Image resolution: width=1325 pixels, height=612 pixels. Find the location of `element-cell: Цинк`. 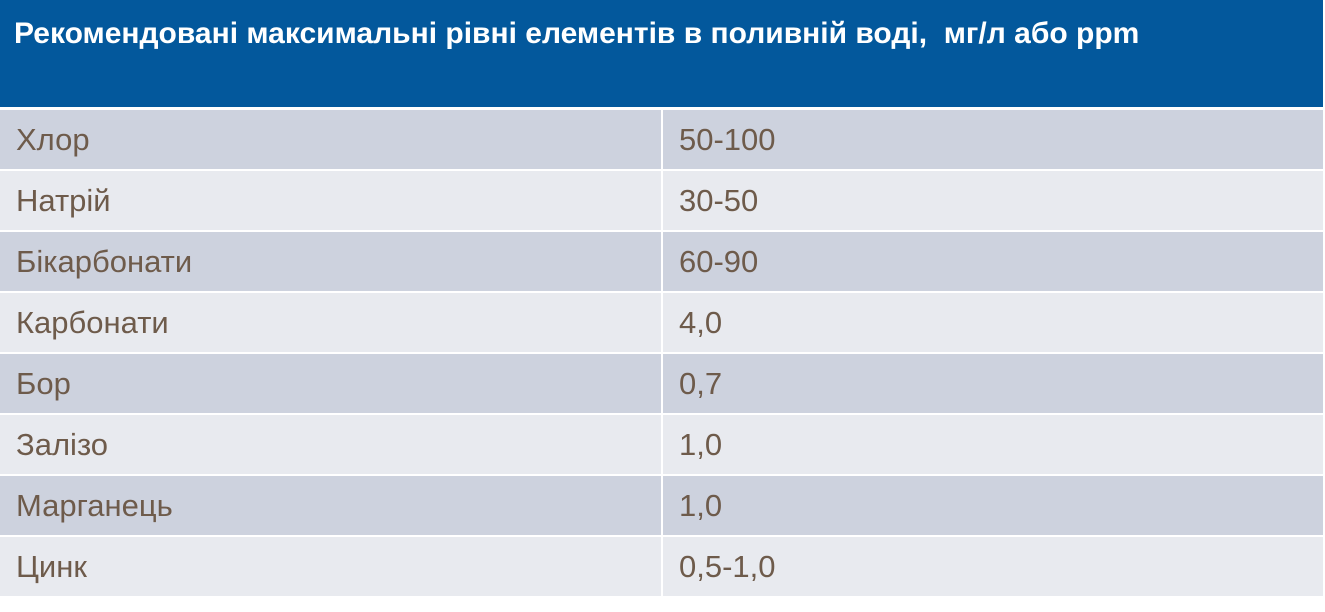

element-cell: Цинк is located at coordinates (330, 566).